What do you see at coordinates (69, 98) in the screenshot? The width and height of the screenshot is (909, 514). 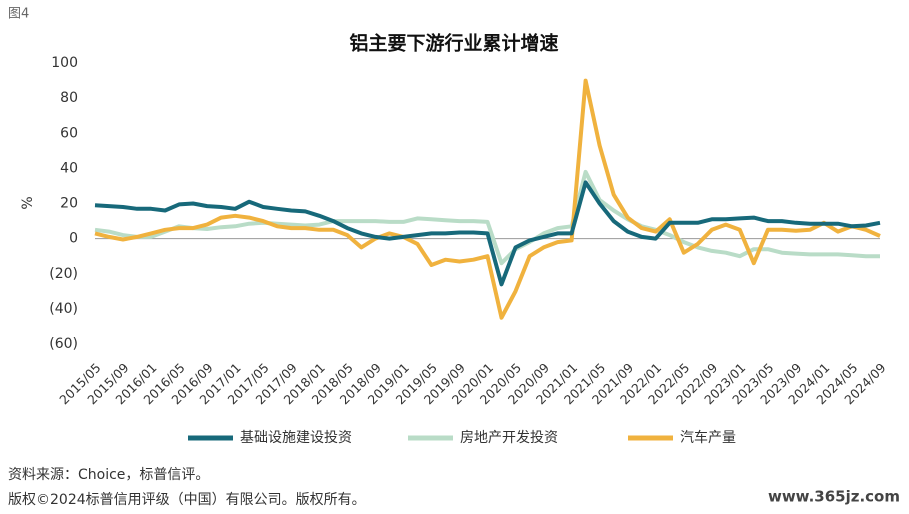 I see `y-tick-label: 80` at bounding box center [69, 98].